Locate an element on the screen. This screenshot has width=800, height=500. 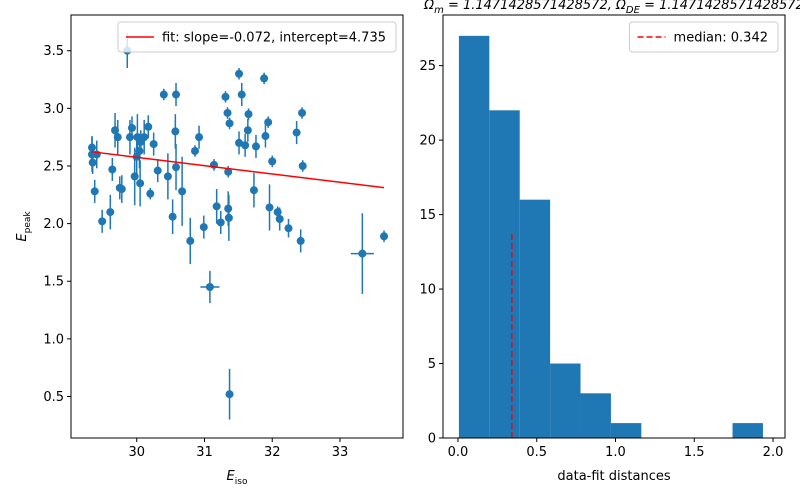
legend-label: median: 0.342 is located at coordinates (721, 38).